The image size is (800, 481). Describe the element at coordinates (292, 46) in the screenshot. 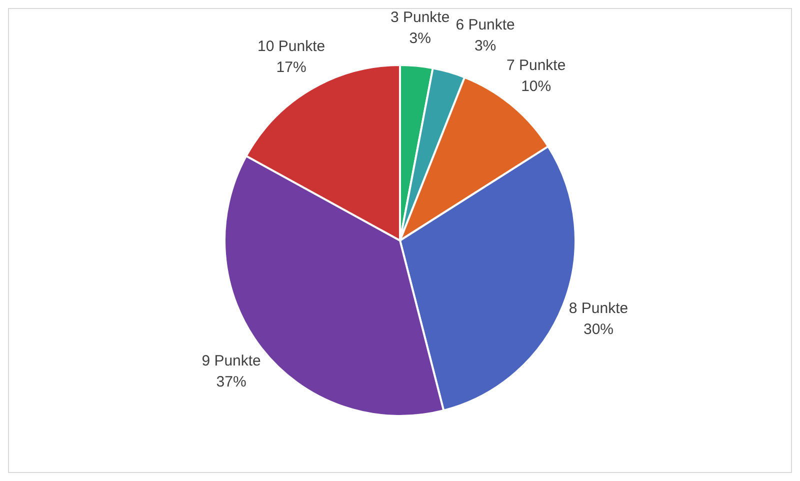

I see `slice-label: 10 Punkte` at that location.